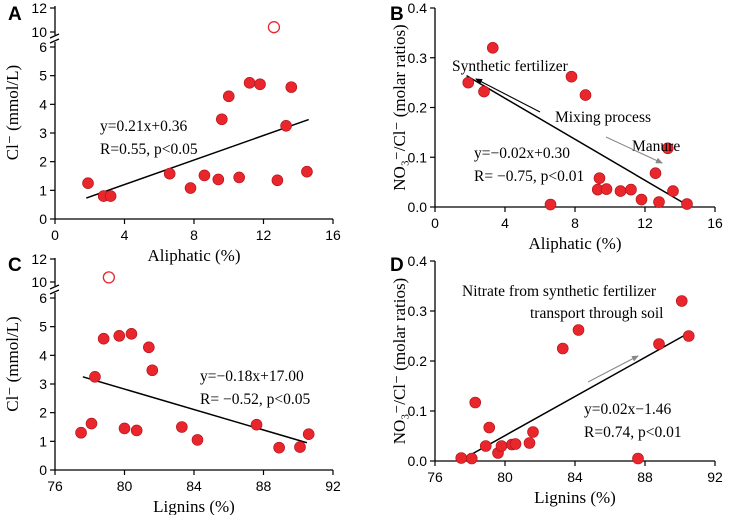 Image resolution: width=754 pixels, height=515 pixels. Describe the element at coordinates (39, 282) in the screenshot. I see `y-tick-label-upper: 10` at that location.